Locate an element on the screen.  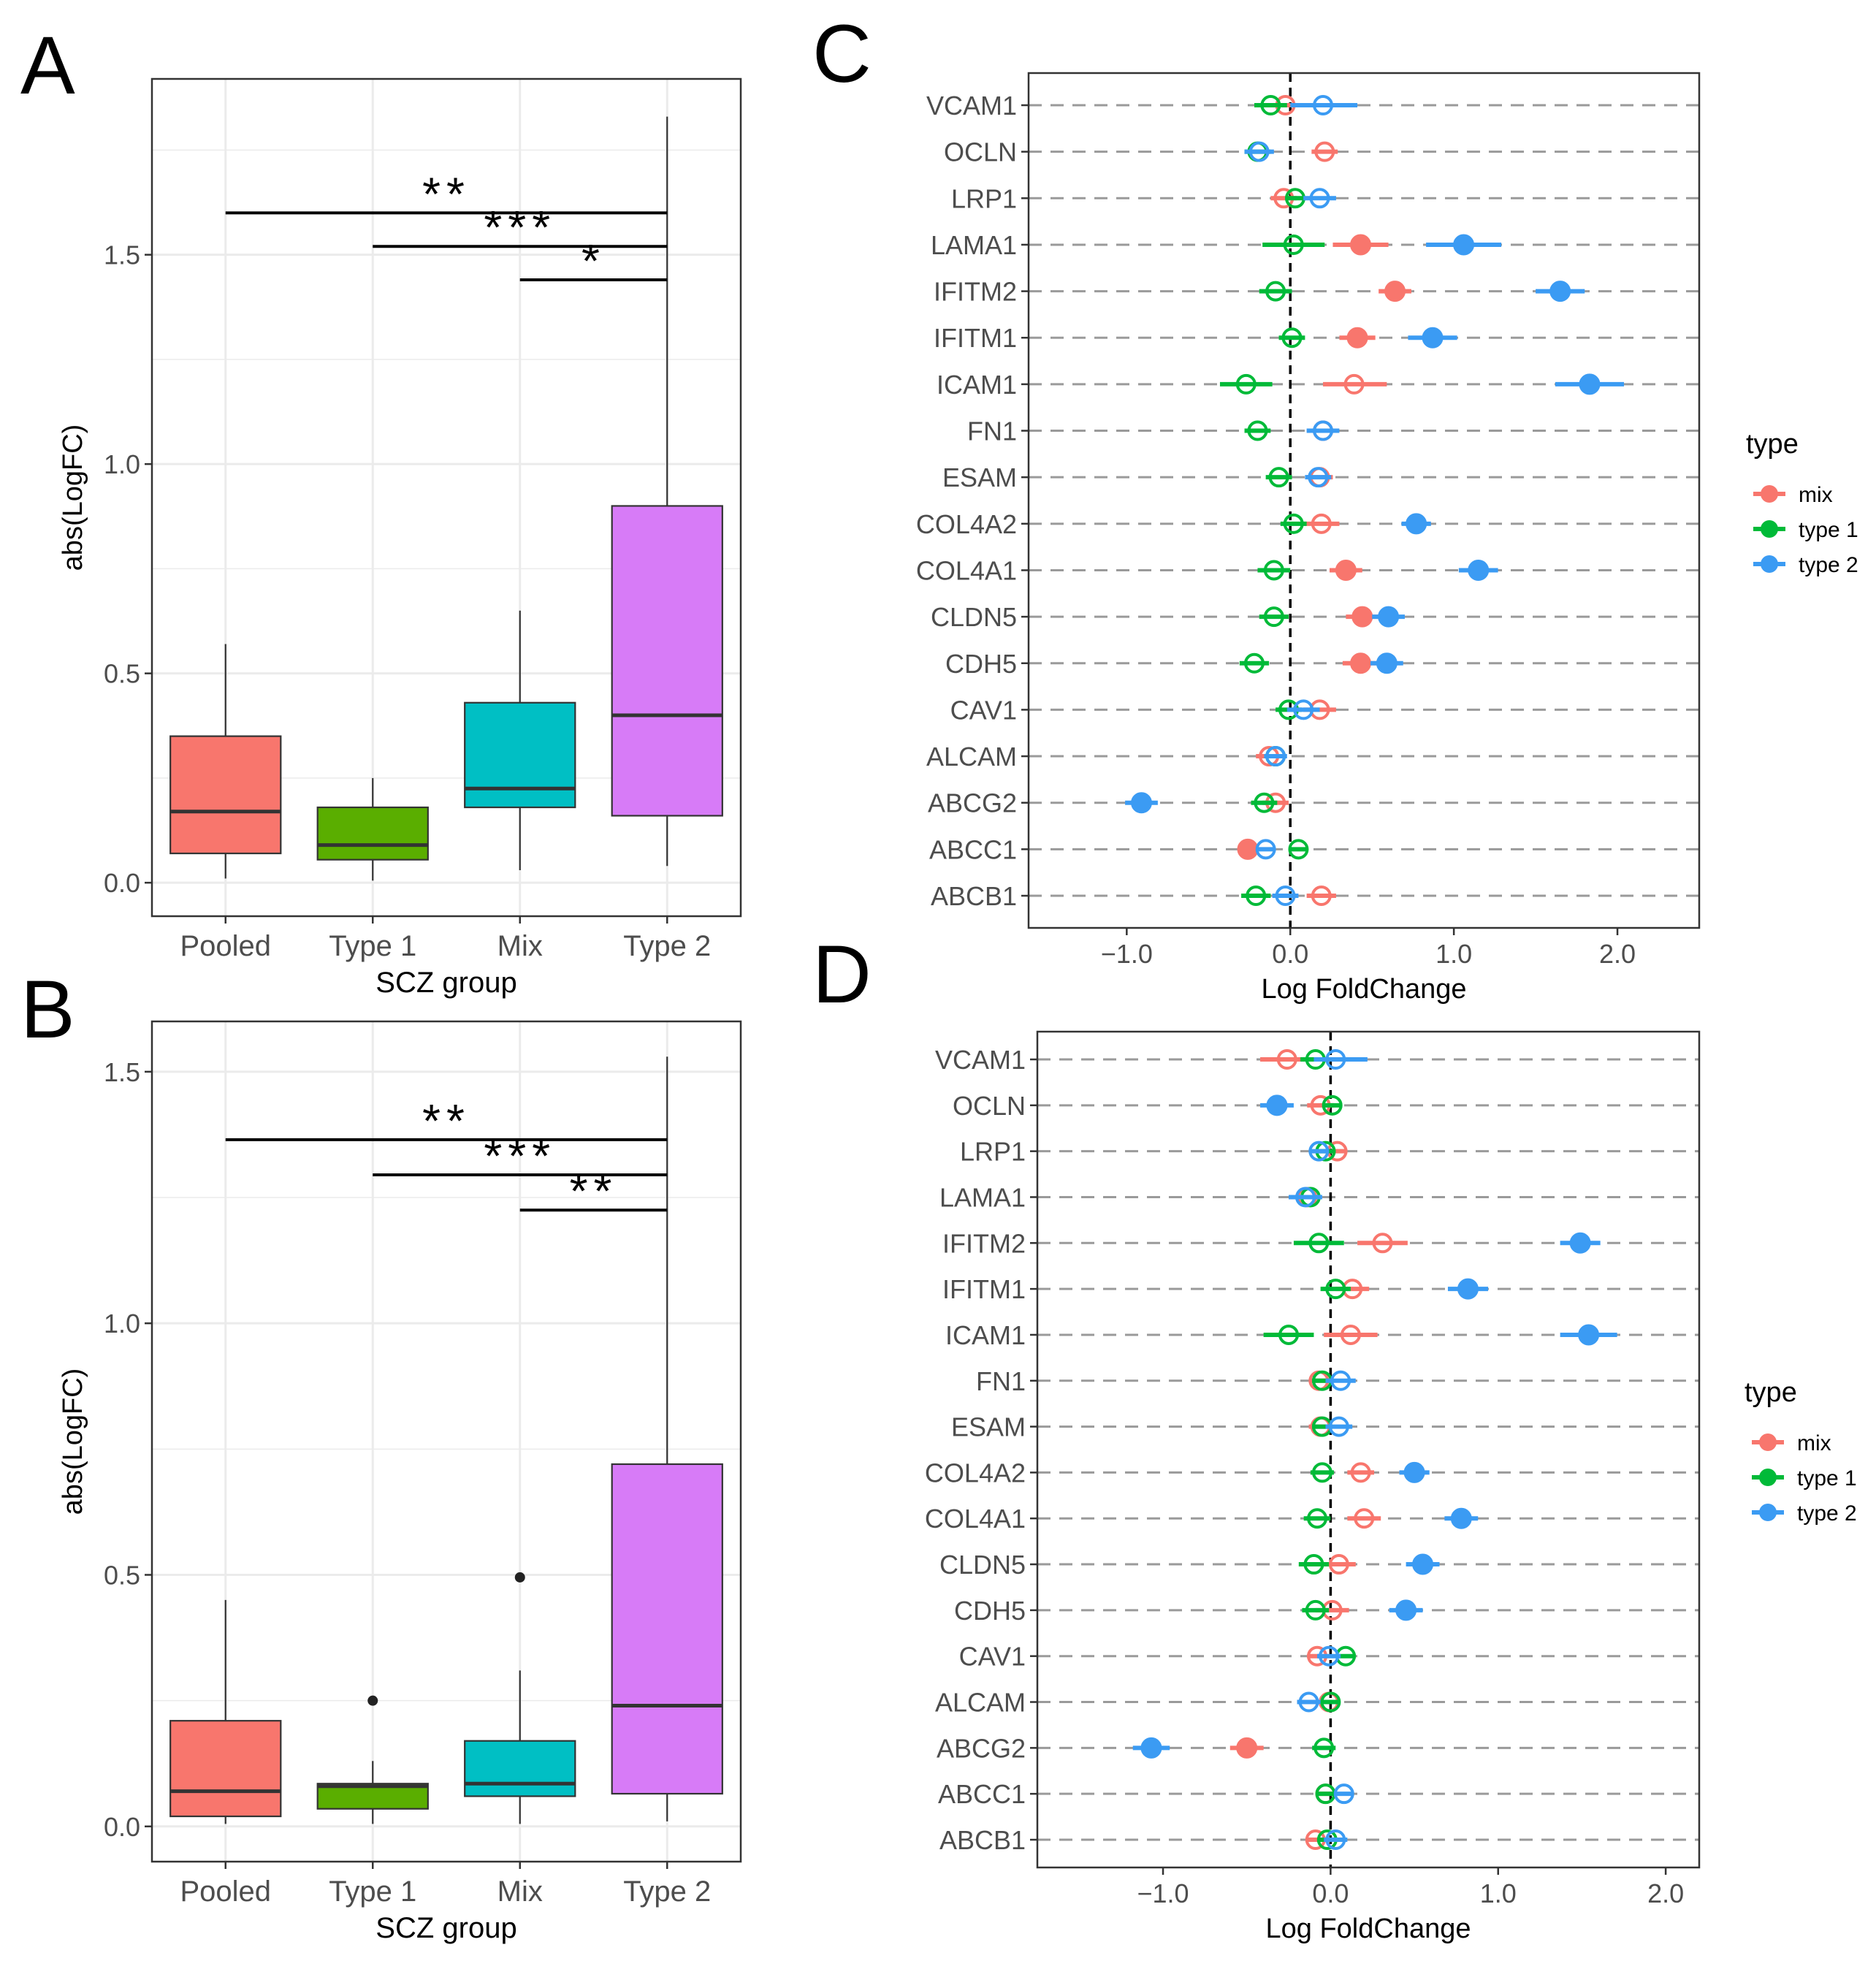
legend-title: type is located at coordinates (1771, 1393).